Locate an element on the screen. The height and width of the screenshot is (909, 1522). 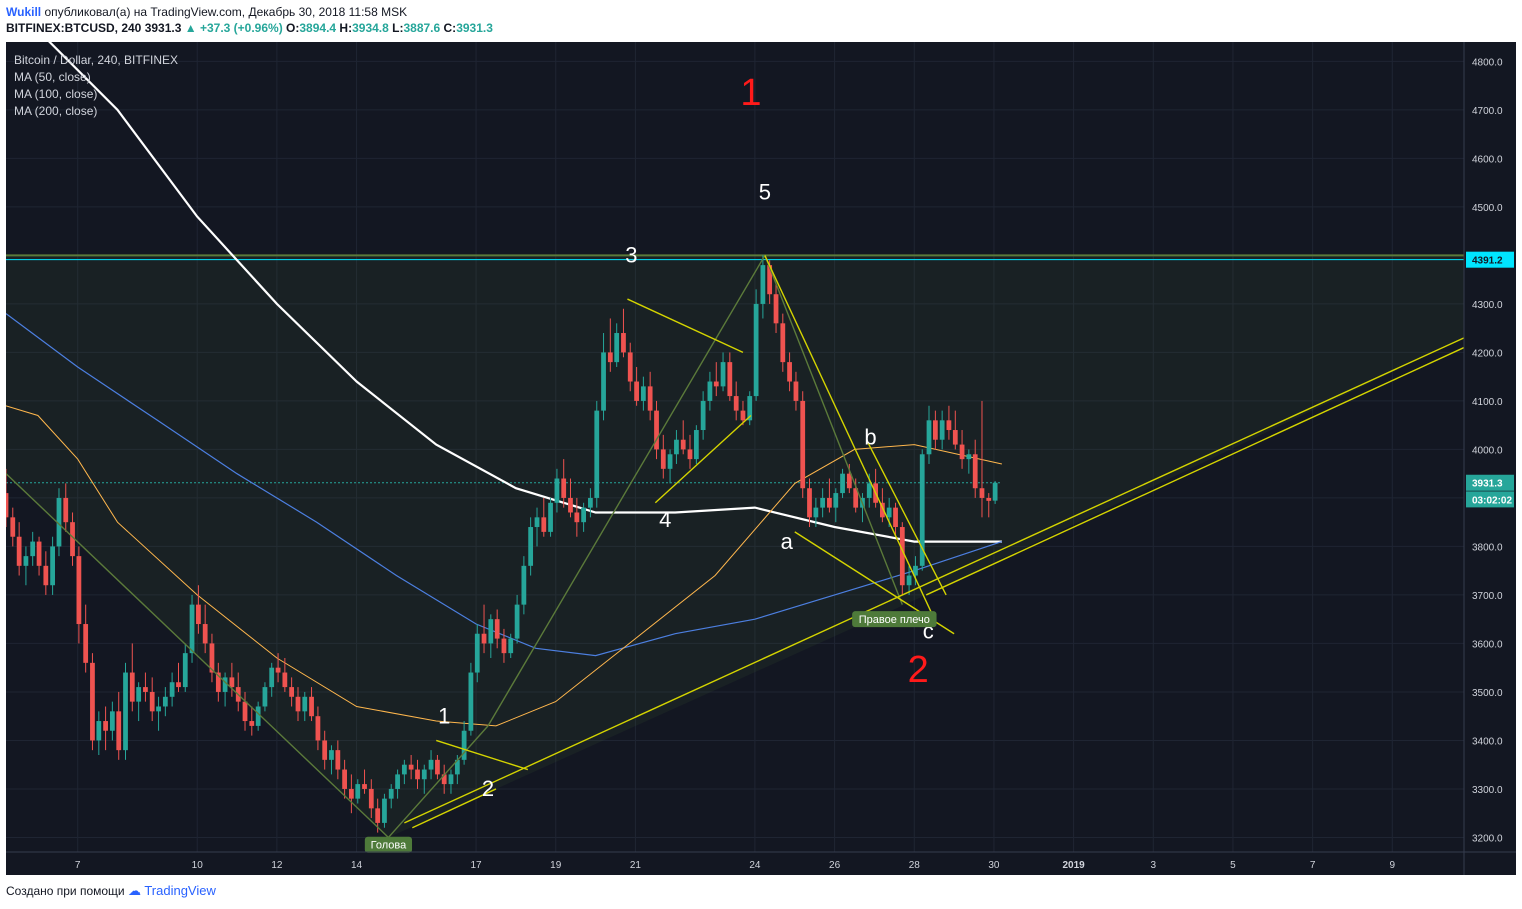
time-tick-label: 28 is located at coordinates (915, 865).